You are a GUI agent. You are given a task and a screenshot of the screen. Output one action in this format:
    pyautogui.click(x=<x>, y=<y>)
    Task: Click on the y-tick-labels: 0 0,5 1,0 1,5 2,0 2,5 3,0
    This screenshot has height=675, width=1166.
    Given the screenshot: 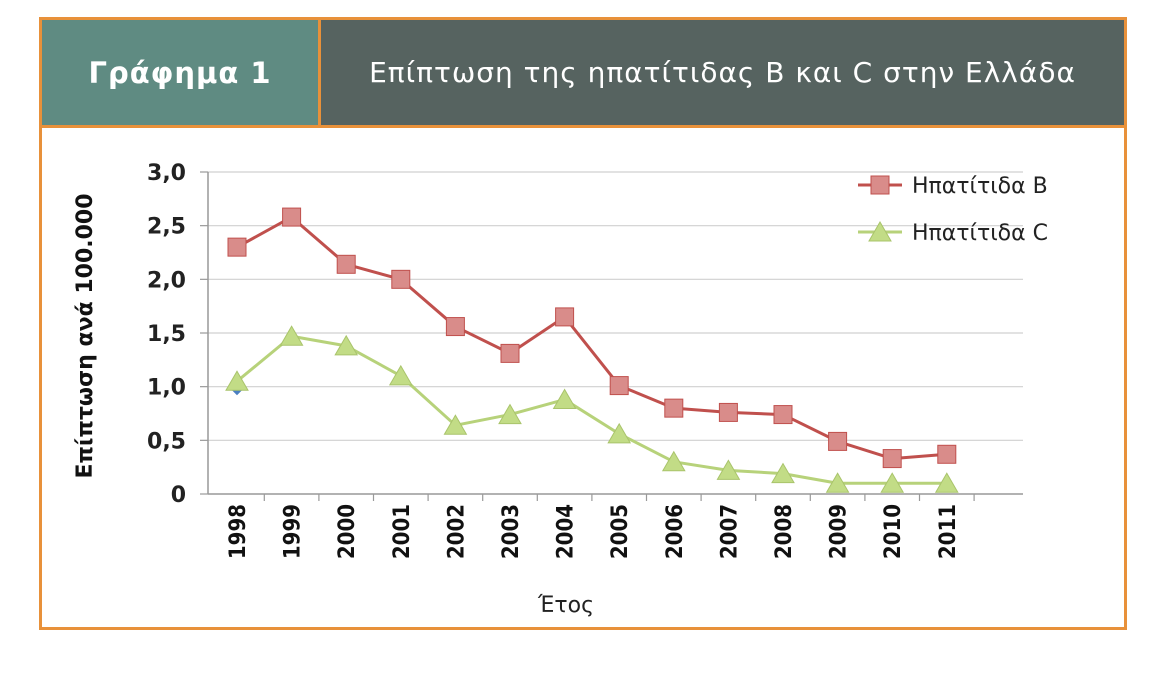 What is the action you would take?
    pyautogui.click(x=166, y=334)
    